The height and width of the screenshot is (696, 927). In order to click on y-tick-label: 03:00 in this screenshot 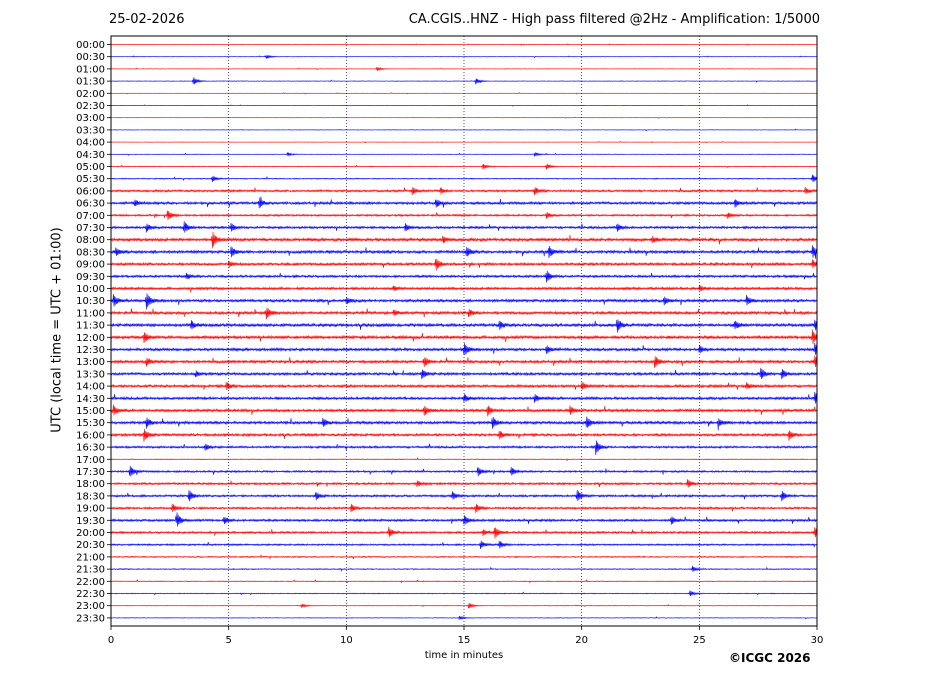, I will do `click(90, 118)`.